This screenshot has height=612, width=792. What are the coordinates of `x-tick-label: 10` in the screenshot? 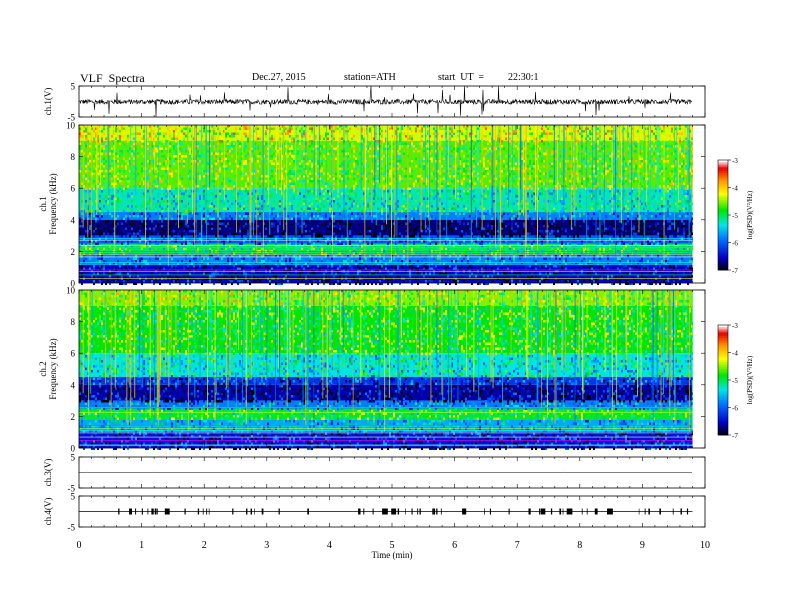 It's located at (705, 545).